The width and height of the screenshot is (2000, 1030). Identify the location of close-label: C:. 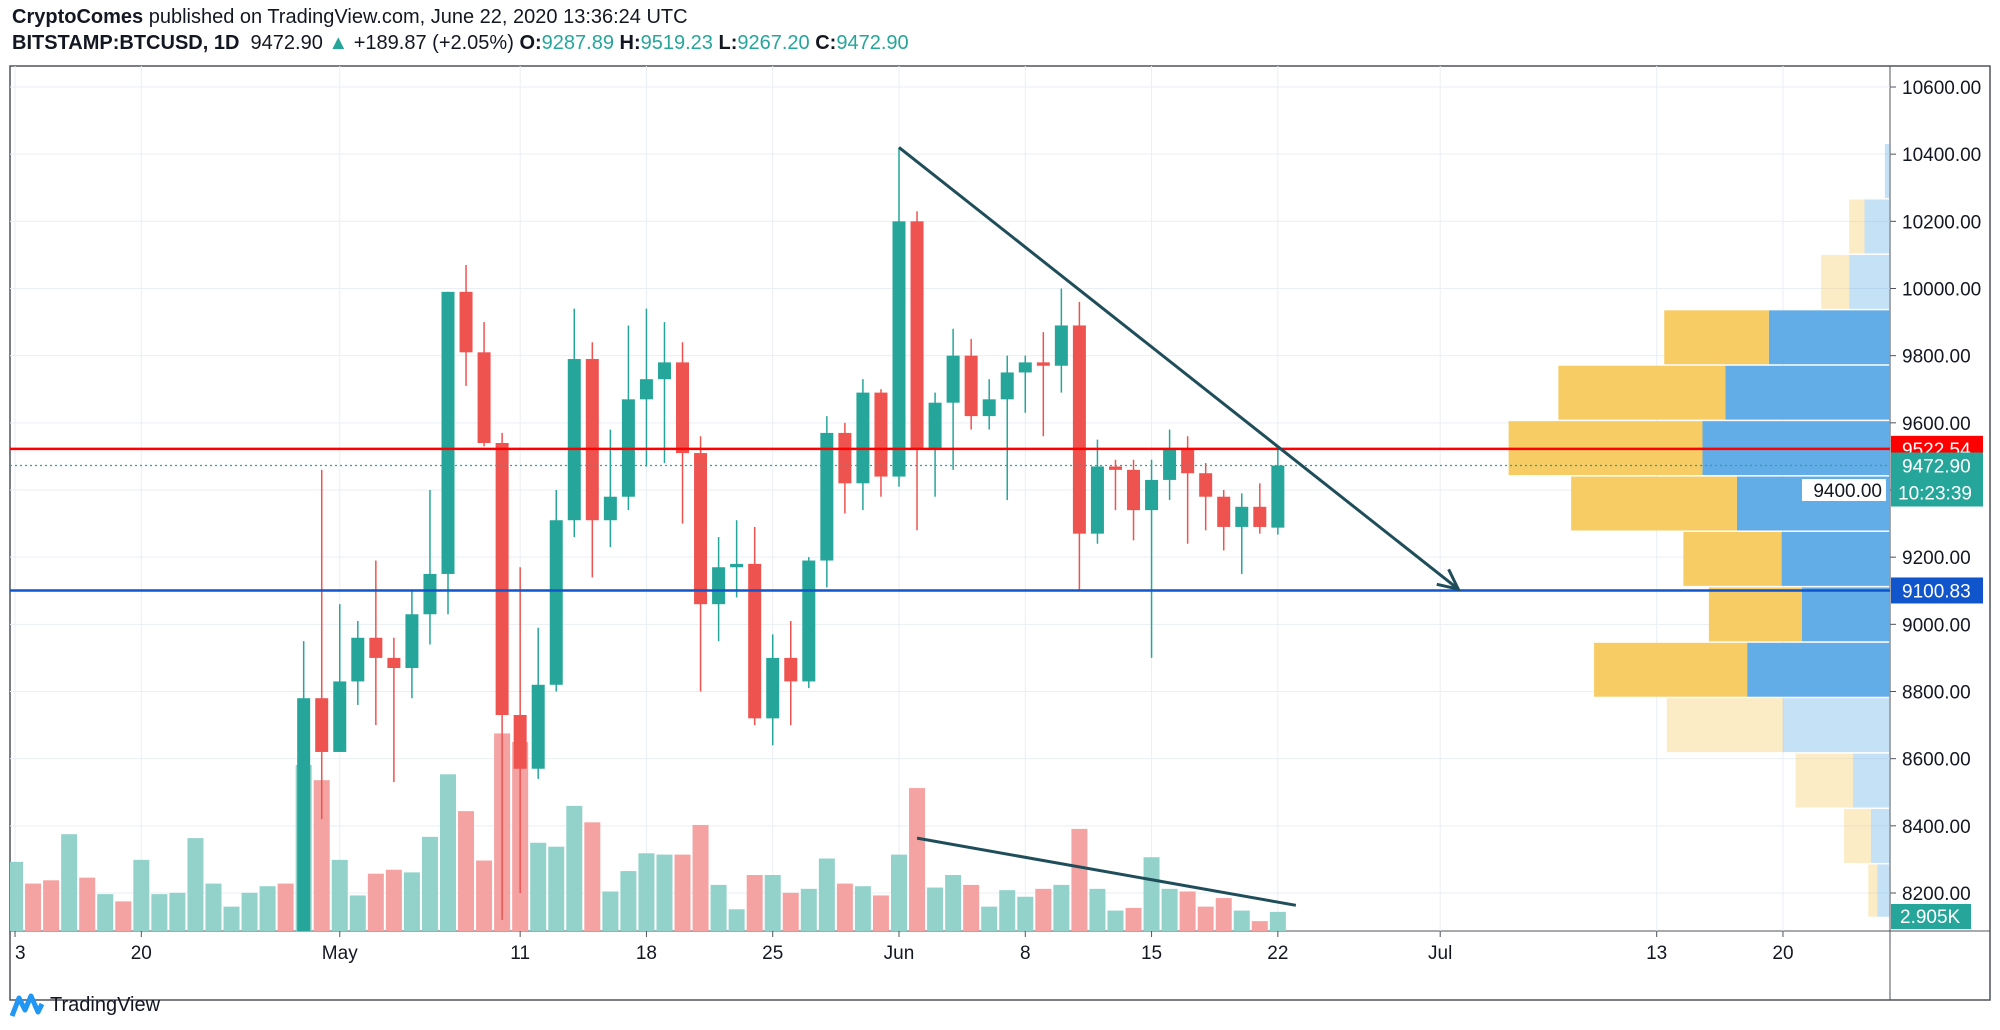
(826, 43).